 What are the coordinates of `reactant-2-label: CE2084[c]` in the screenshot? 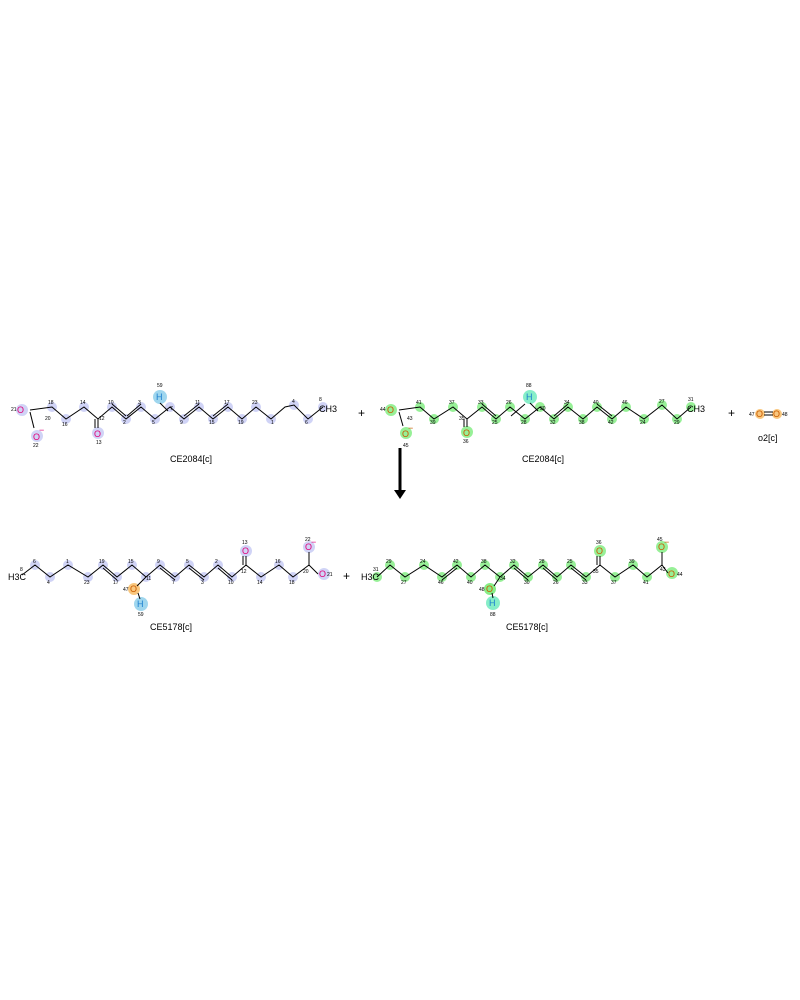 It's located at (543, 459).